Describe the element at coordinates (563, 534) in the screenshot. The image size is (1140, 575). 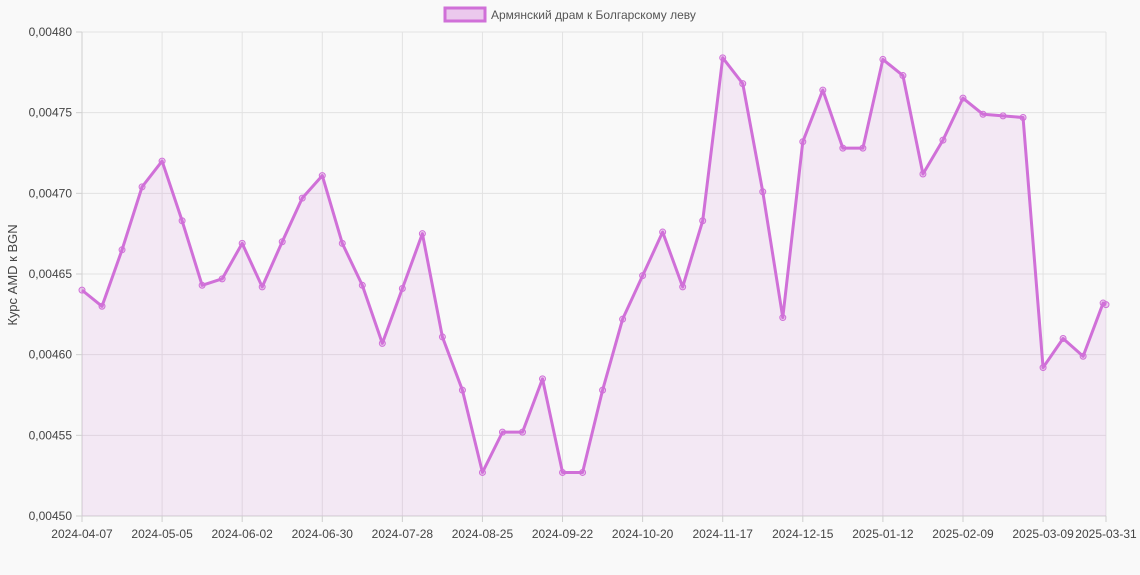
I see `x-tick-label: 2024-09-22` at that location.